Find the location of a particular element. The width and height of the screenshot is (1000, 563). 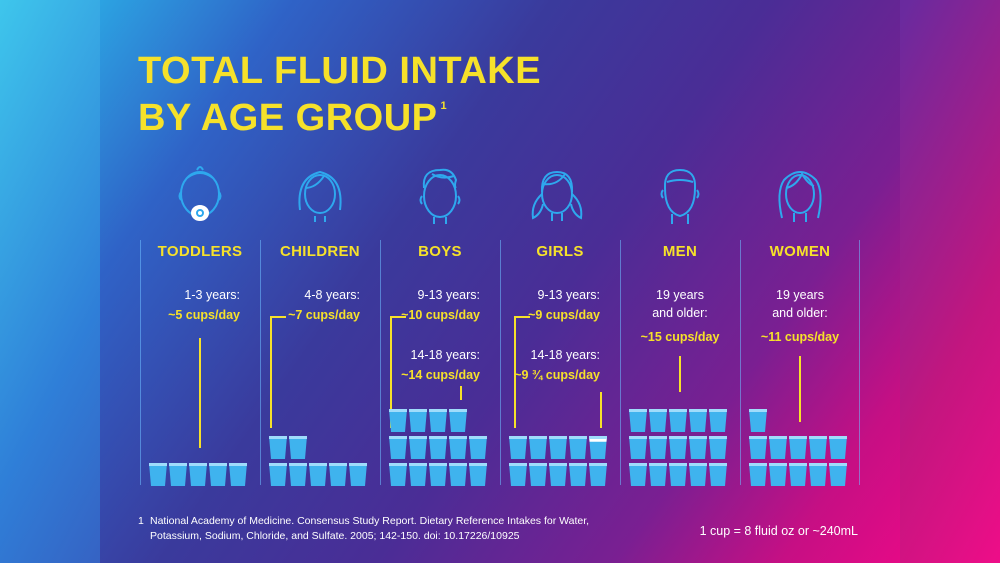

age-label: 1-3 years: is located at coordinates (212, 295).